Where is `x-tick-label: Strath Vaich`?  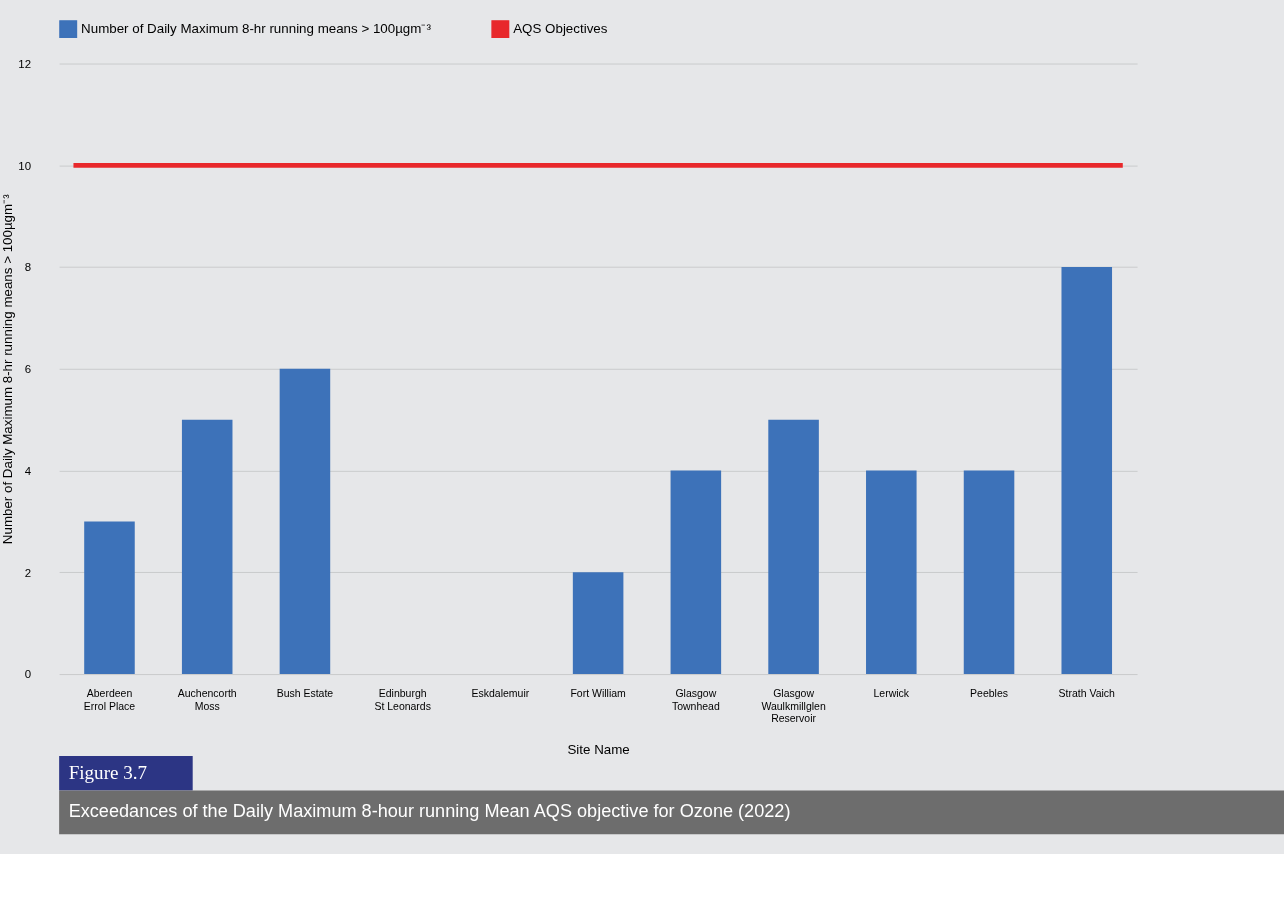 x-tick-label: Strath Vaich is located at coordinates (1087, 694).